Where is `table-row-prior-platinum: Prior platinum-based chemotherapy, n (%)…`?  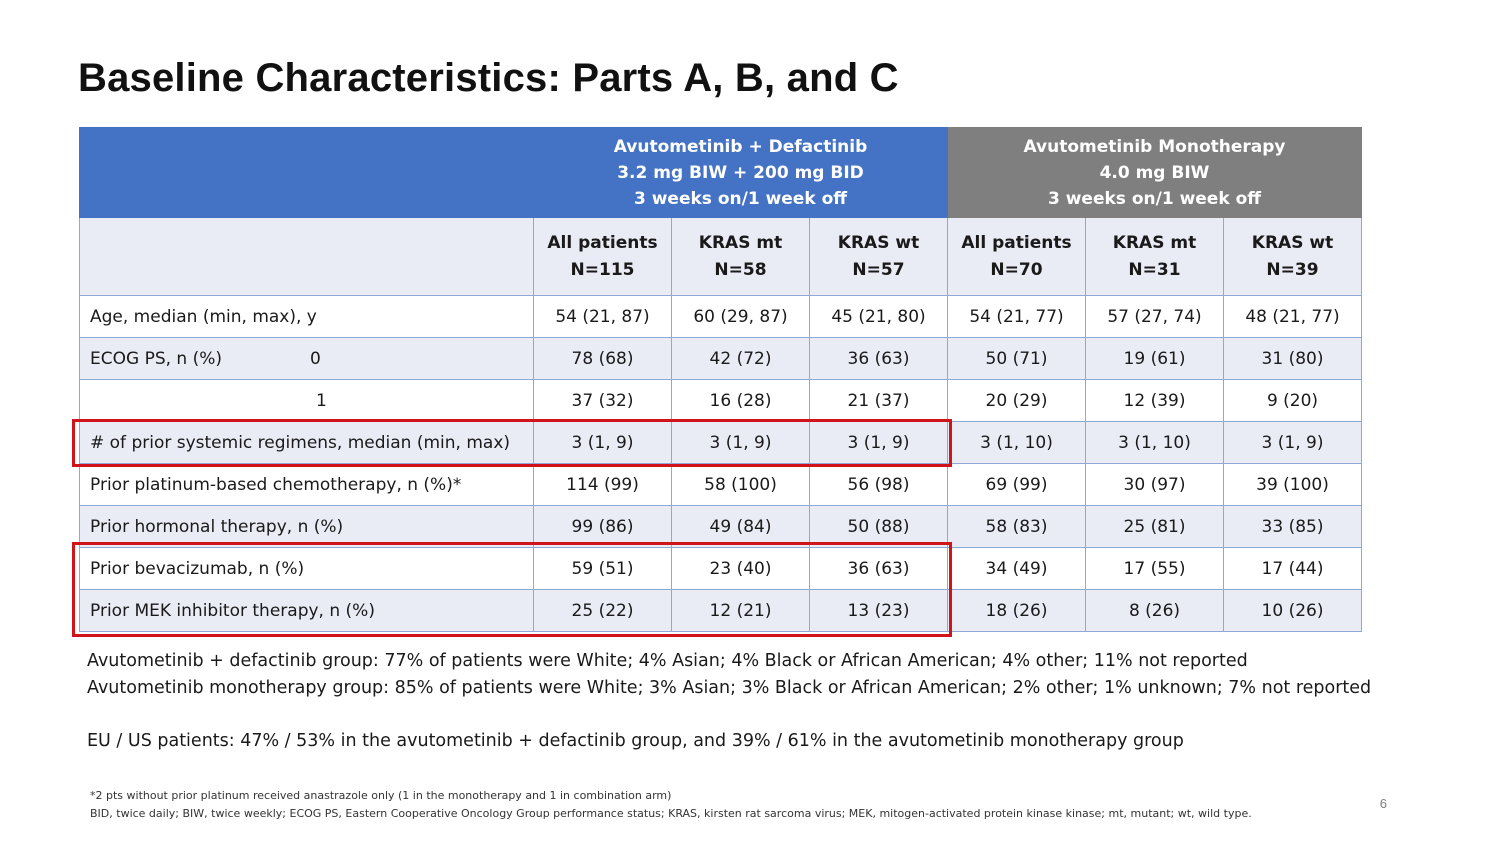
table-row-prior-platinum: Prior platinum-based chemotherapy, n (%)… is located at coordinates (720, 484).